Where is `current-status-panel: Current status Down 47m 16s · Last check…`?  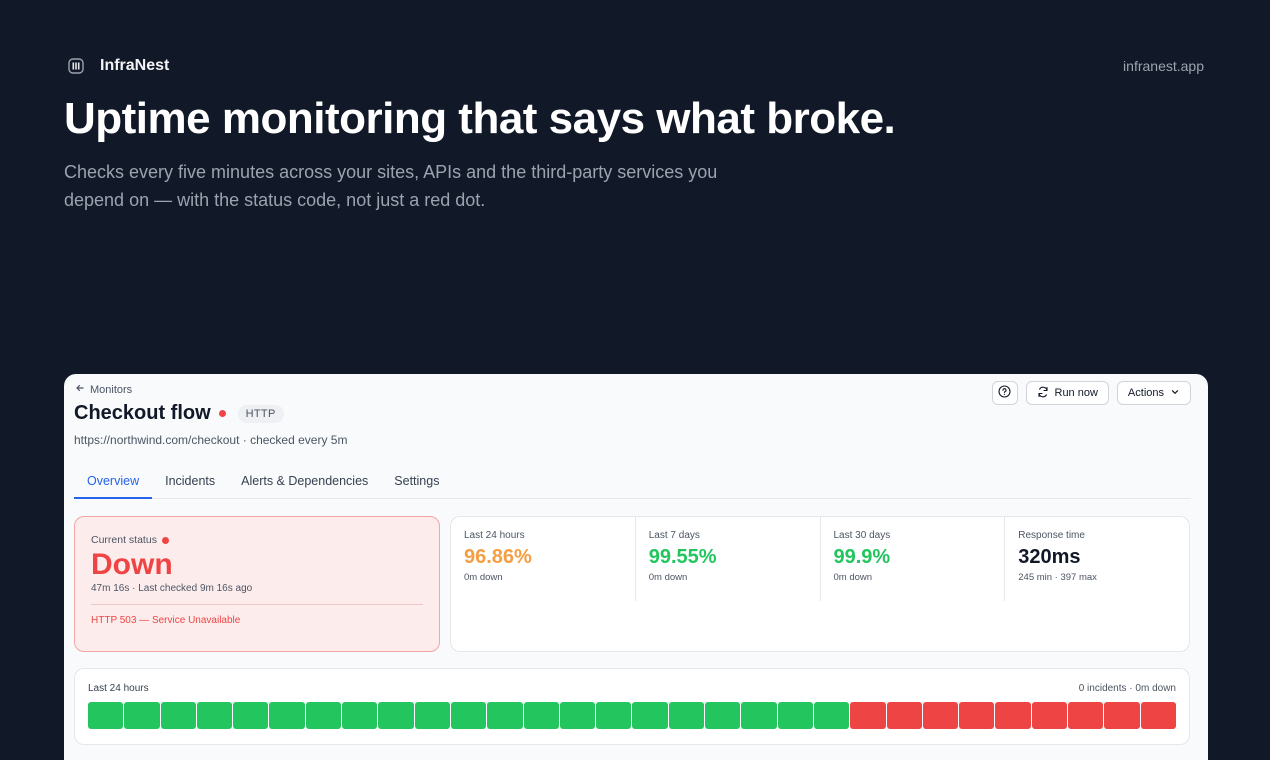 current-status-panel: Current status Down 47m 16s · Last check… is located at coordinates (257, 584).